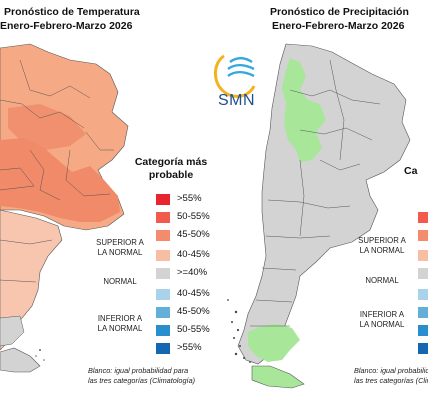  What do you see at coordinates (193, 254) in the screenshot?
I see `legend-label-3: 40-45%` at bounding box center [193, 254].